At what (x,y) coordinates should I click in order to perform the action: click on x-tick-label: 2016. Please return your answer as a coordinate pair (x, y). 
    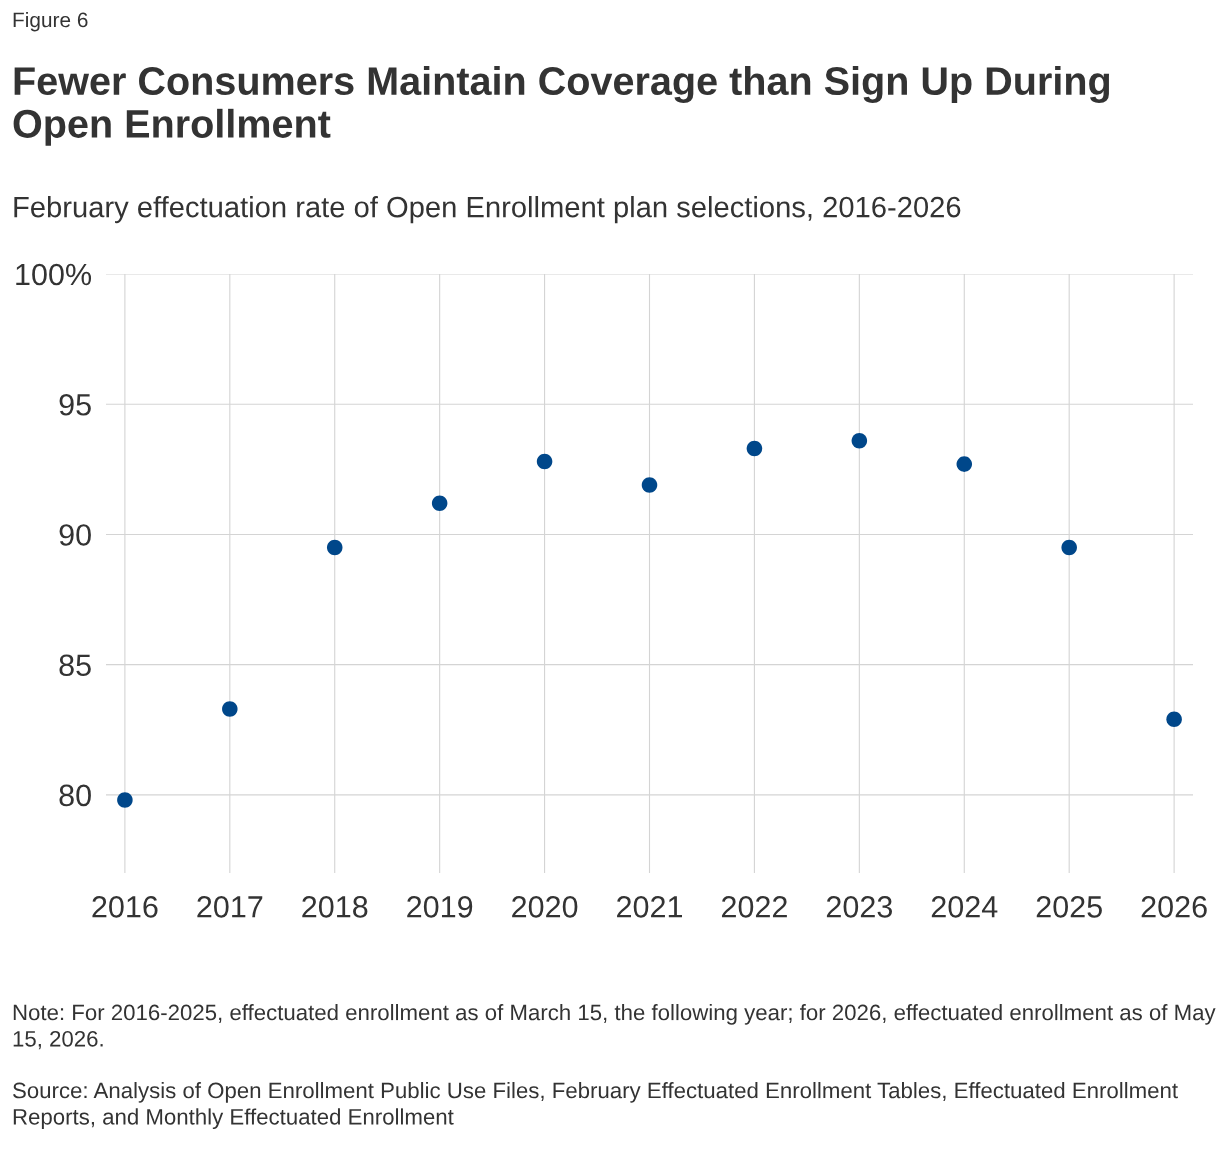
    Looking at the image, I should click on (125, 907).